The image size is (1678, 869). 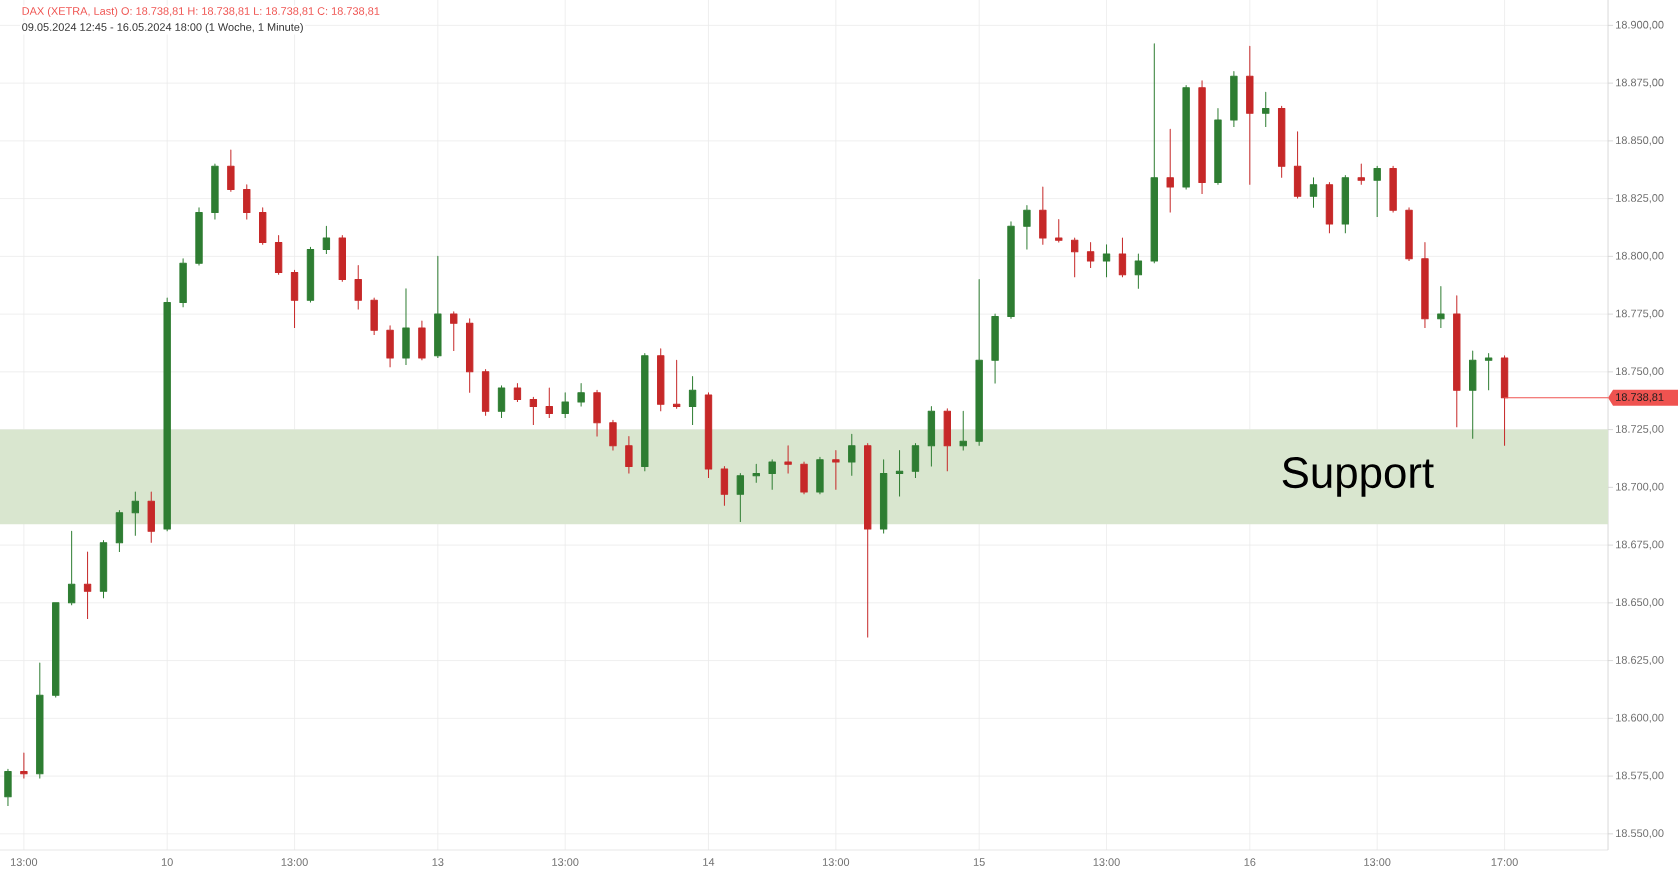 I want to click on y-tick-label: 18.775,00, so click(x=1640, y=314).